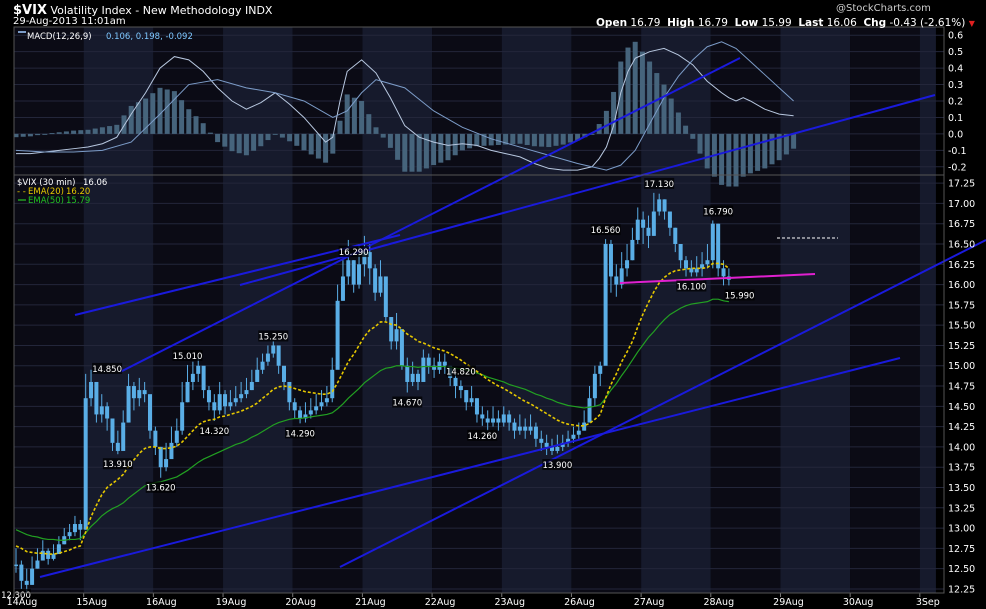  Describe the element at coordinates (231, 602) in the screenshot. I see `xtick-label: 19Aug` at that location.